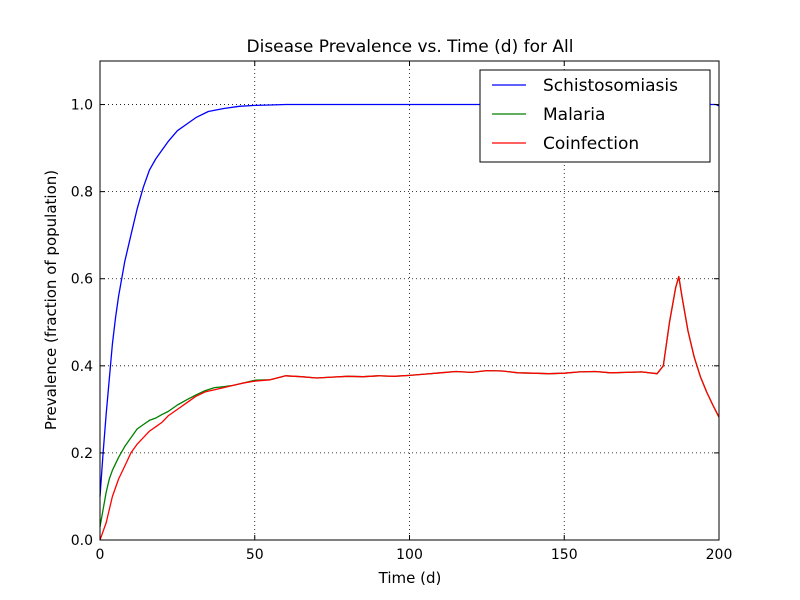 This screenshot has width=800, height=600. I want to click on legend: Schistosomiasis Malaria Coinfection, so click(595, 116).